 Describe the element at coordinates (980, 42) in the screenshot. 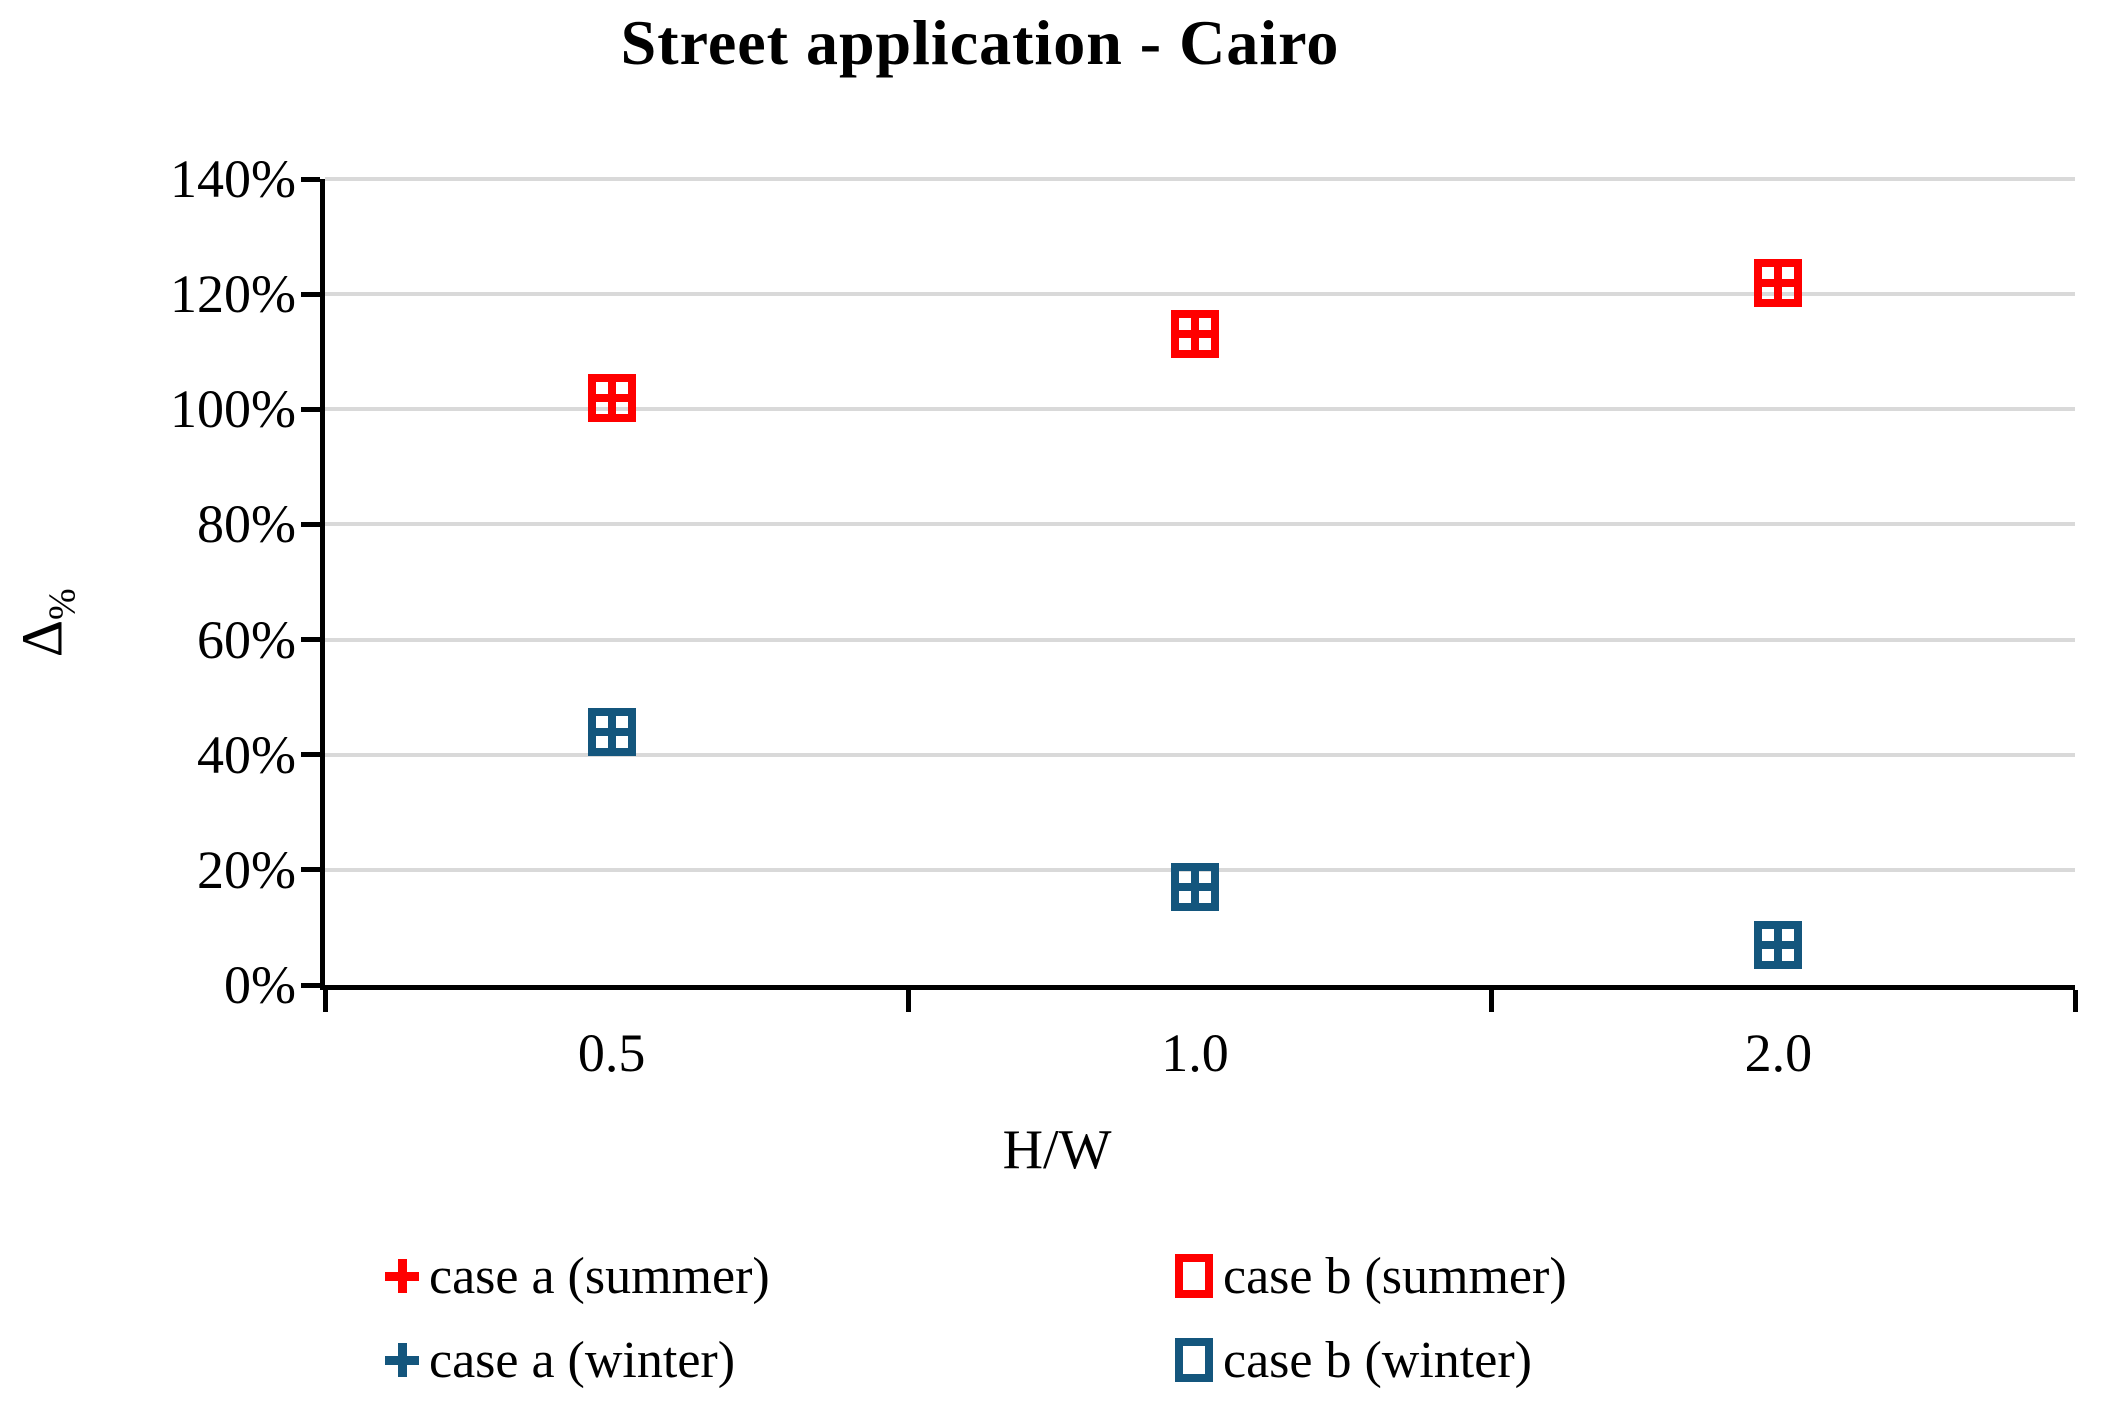

I see `chart-title: Street application - Cairo` at that location.